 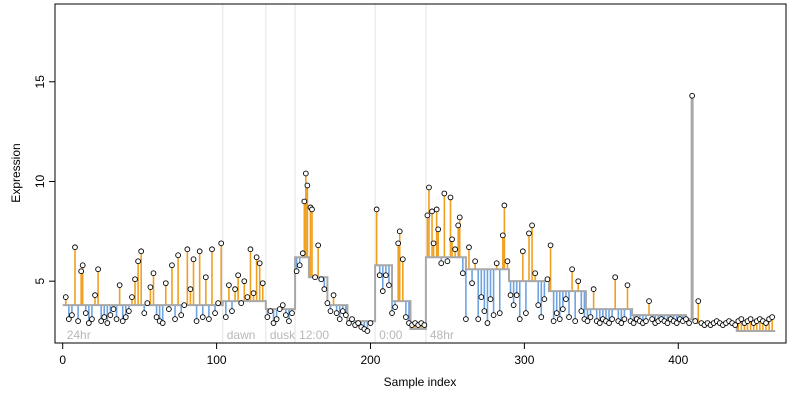 What do you see at coordinates (678, 360) in the screenshot?
I see `x-tick-label: 400` at bounding box center [678, 360].